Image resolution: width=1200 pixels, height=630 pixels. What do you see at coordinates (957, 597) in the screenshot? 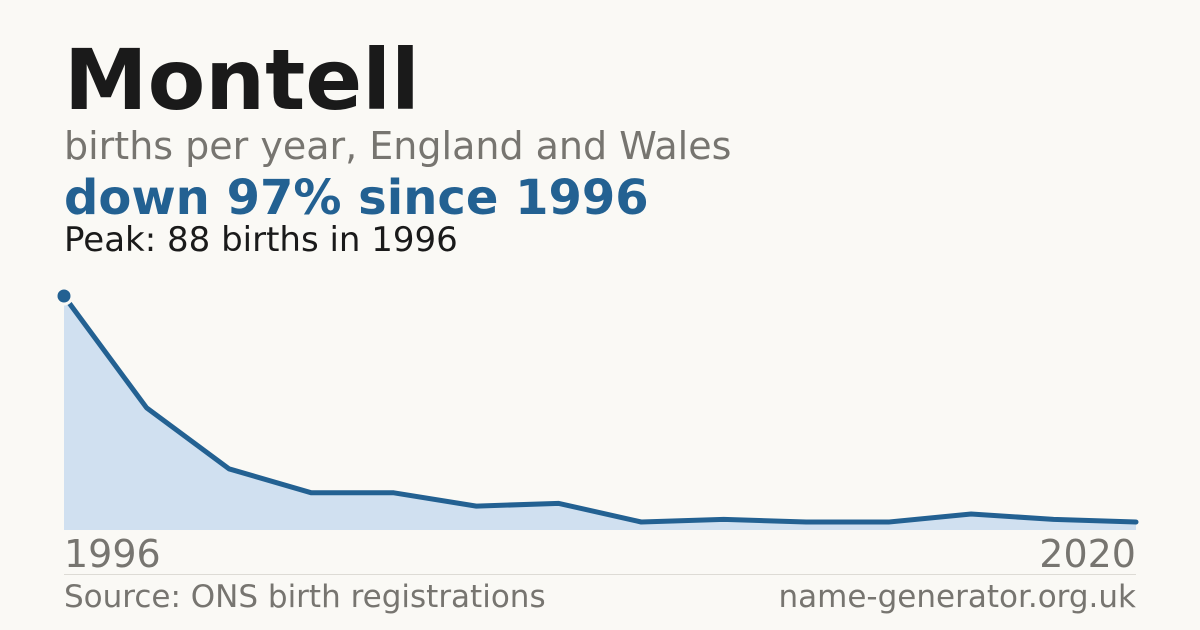
I see `site-credit: name-generator.org.uk` at bounding box center [957, 597].